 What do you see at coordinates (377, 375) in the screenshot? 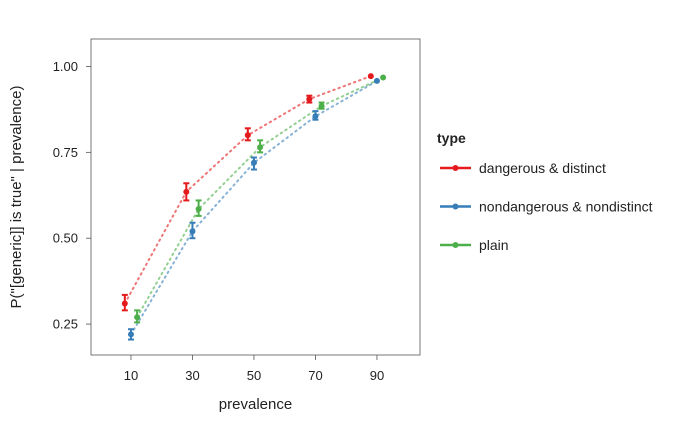
I see `x-tick-label: 90` at bounding box center [377, 375].